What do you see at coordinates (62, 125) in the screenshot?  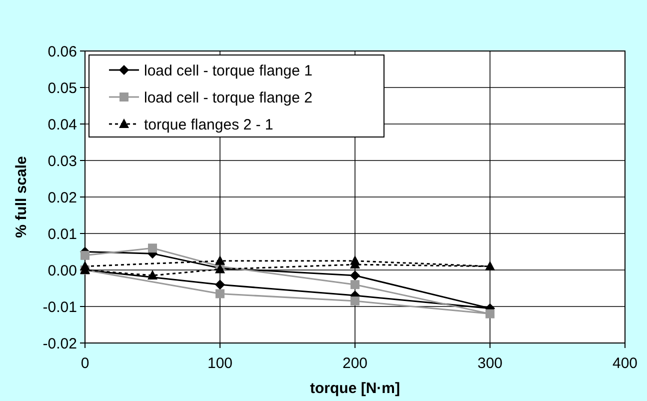 I see `y-tick-label: 0.04` at bounding box center [62, 125].